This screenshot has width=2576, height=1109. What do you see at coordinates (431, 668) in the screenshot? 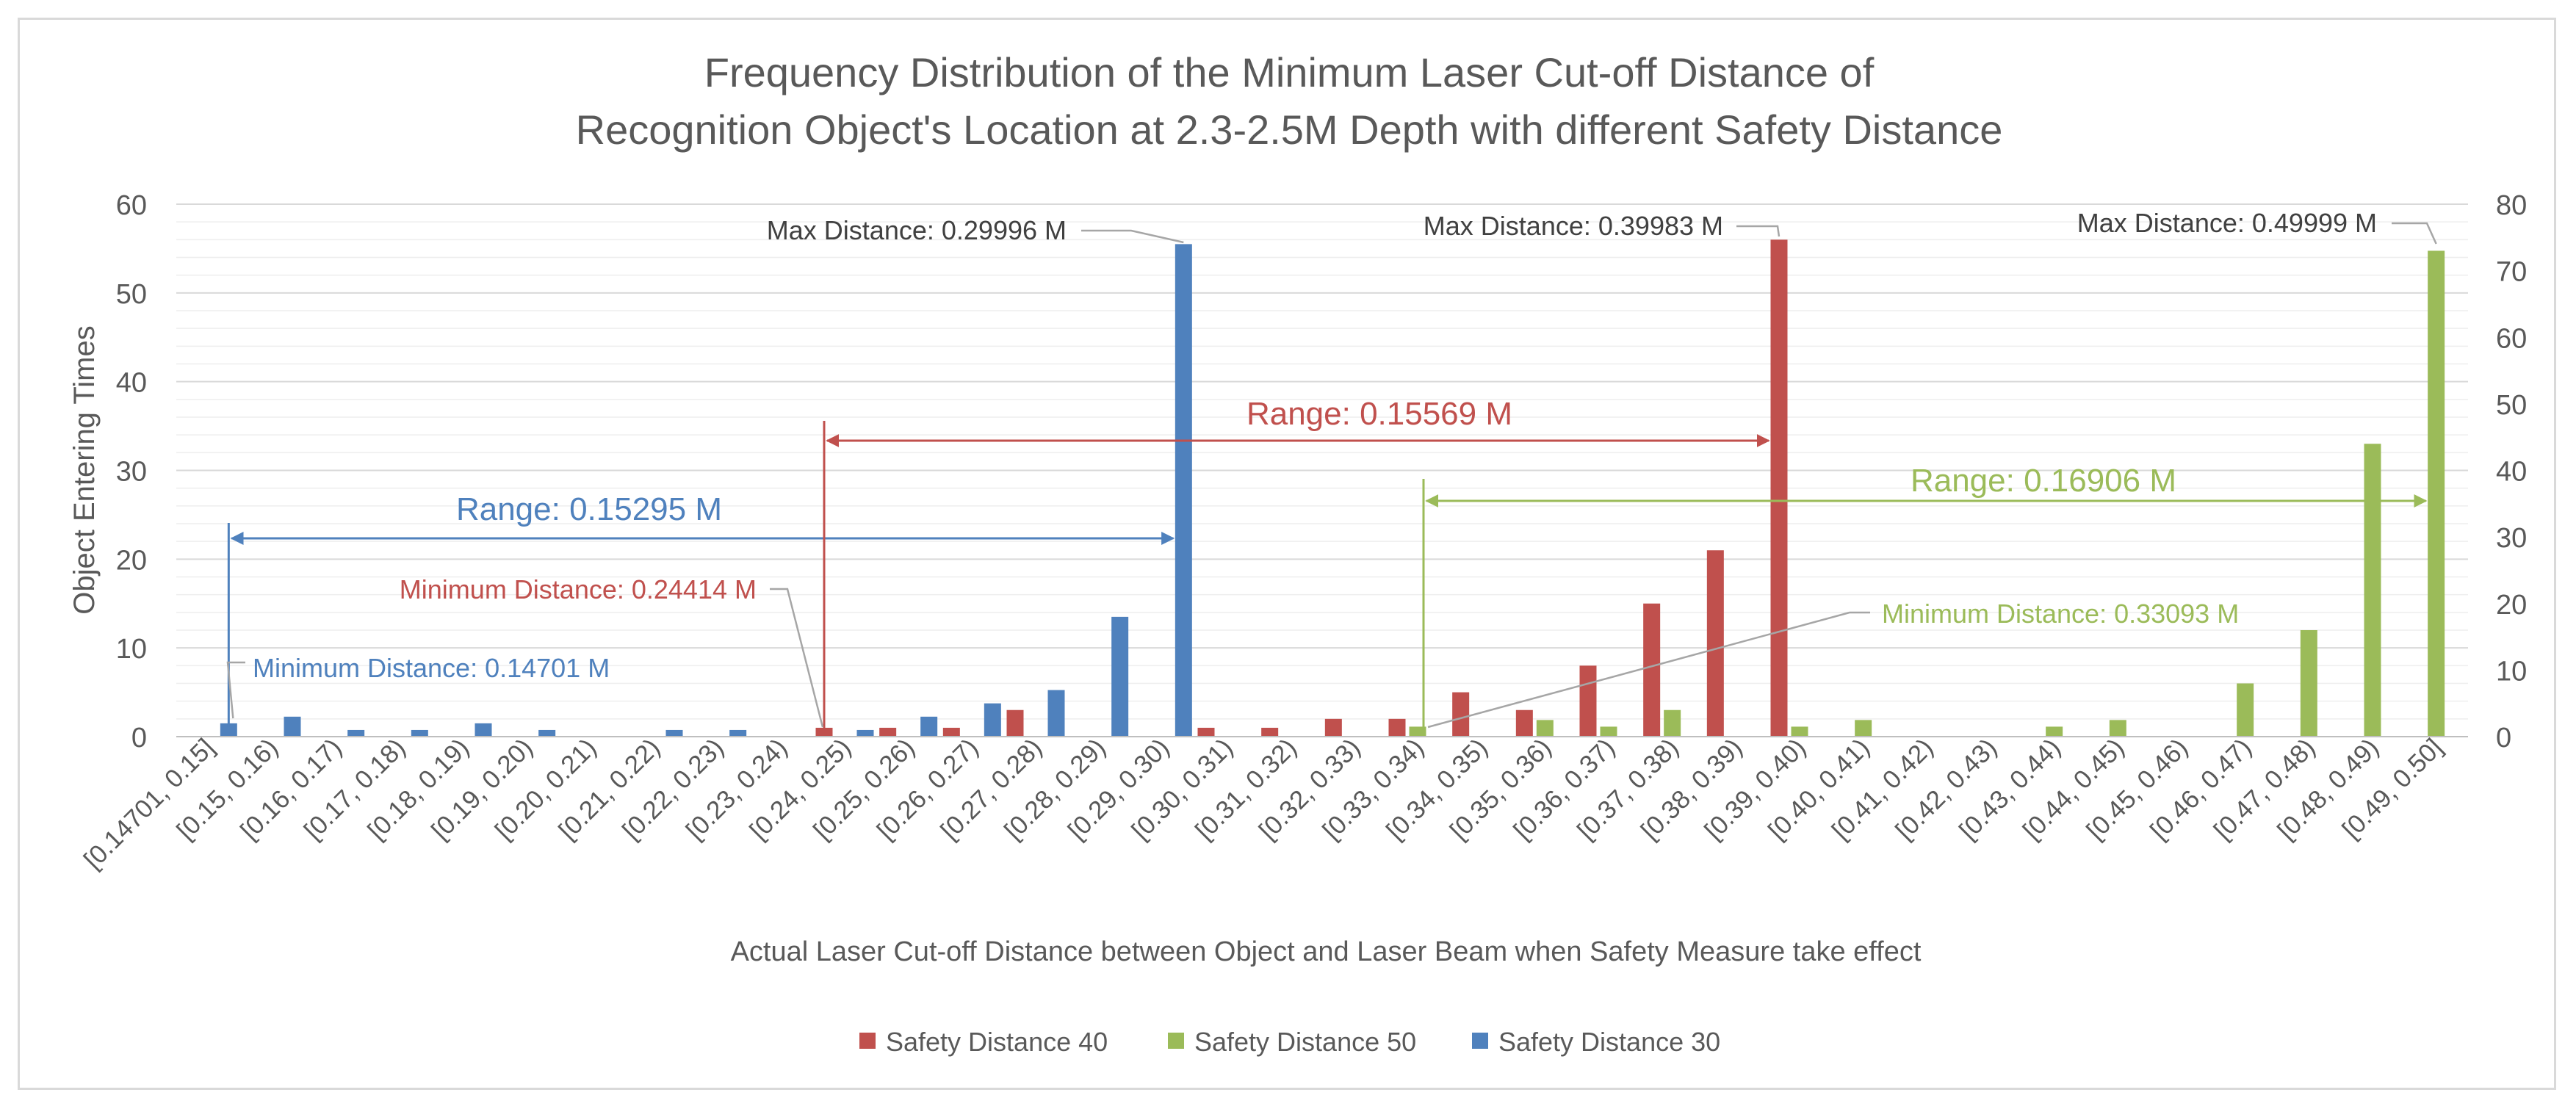
I see `blue-min-label: Minimum Distance: 0.14701 M` at bounding box center [431, 668].